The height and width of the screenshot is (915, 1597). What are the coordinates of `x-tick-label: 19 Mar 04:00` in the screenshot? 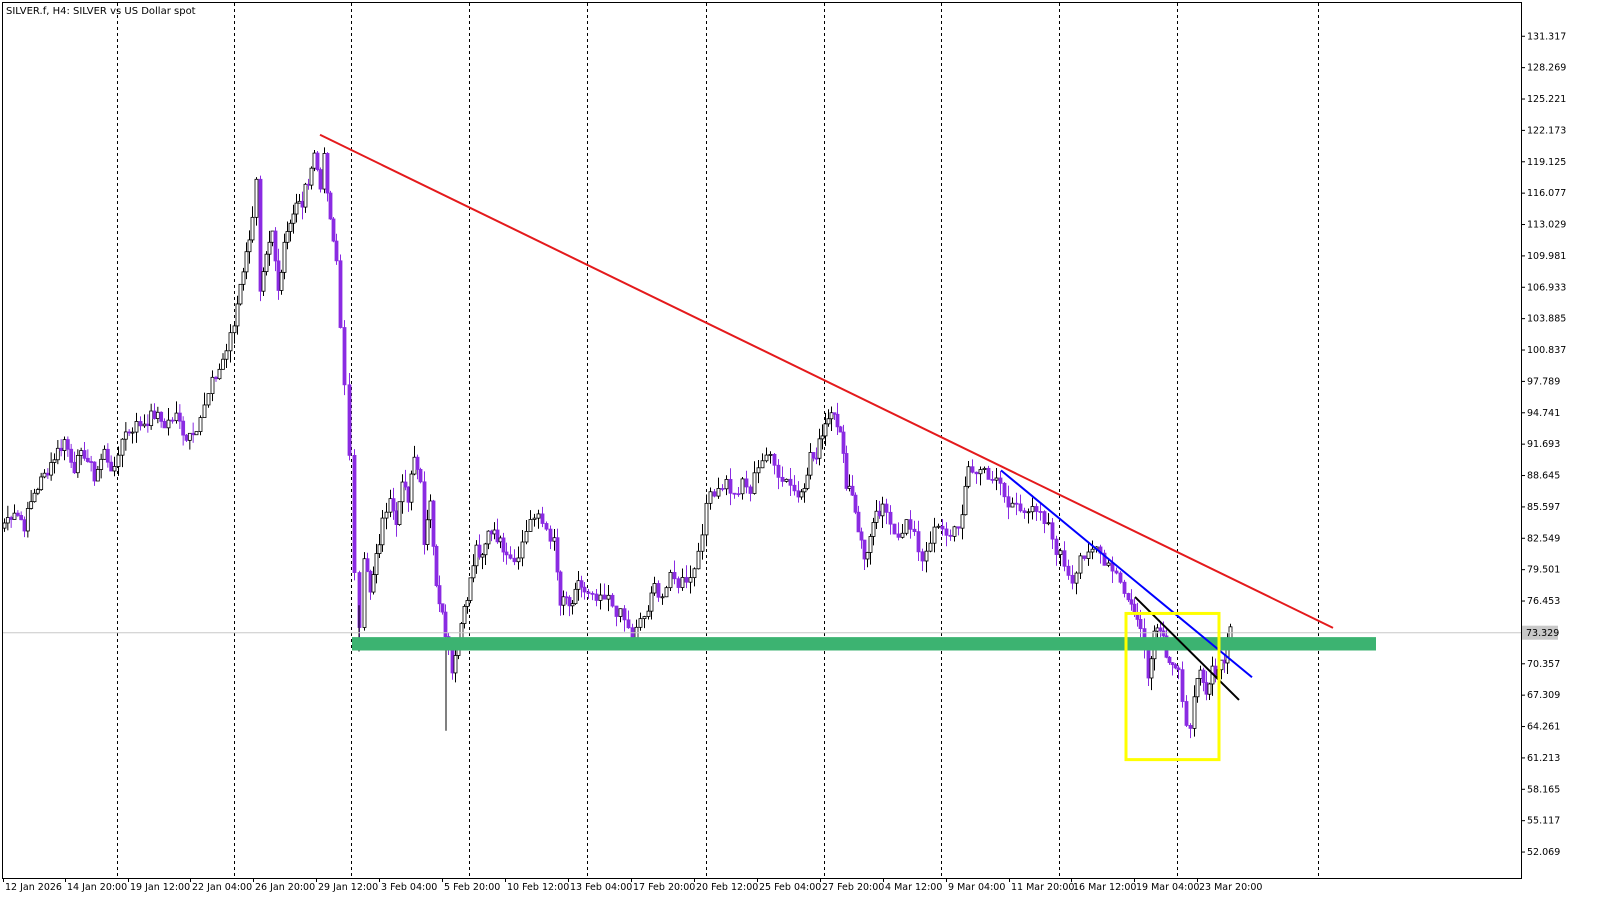 It's located at (1167, 887).